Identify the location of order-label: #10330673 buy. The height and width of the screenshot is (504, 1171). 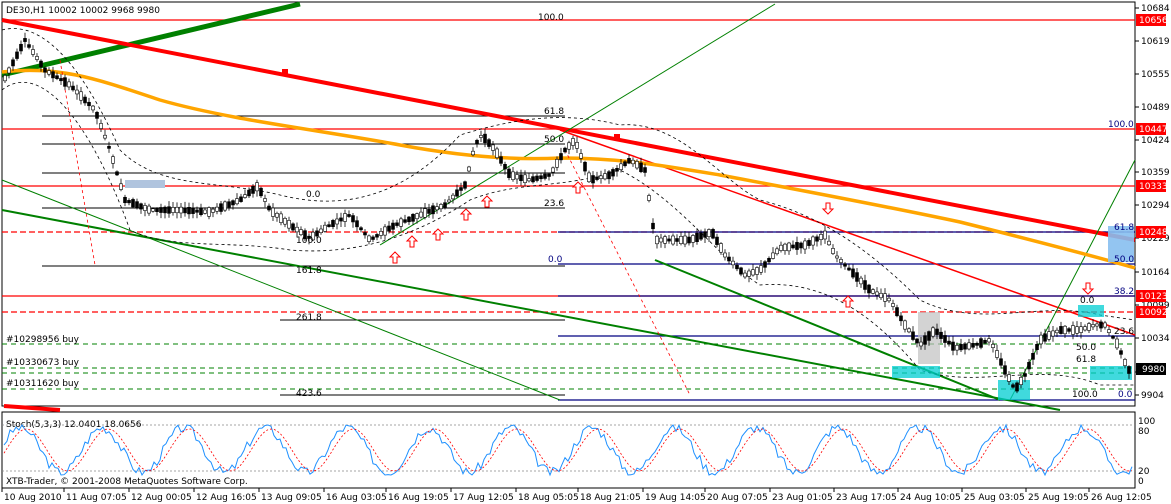
(43, 363).